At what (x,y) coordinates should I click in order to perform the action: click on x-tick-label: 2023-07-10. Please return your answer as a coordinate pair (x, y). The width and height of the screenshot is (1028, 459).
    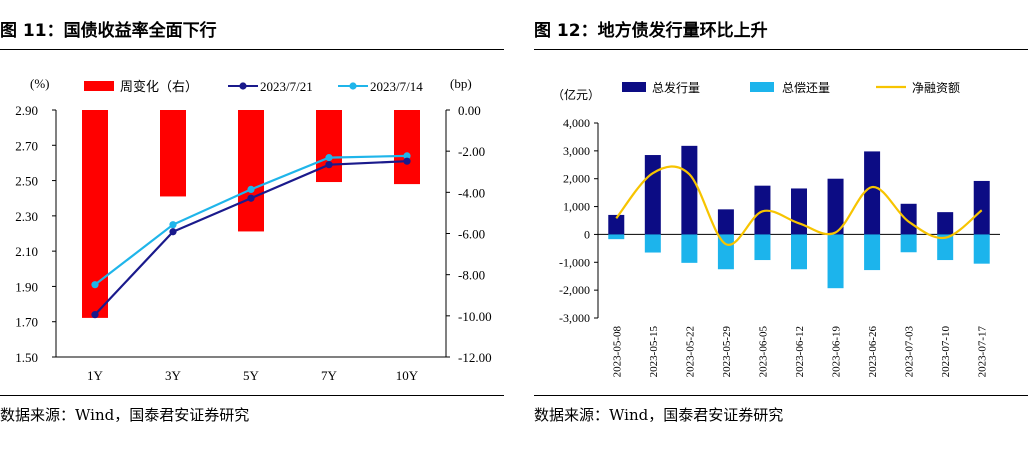
    Looking at the image, I should click on (946, 352).